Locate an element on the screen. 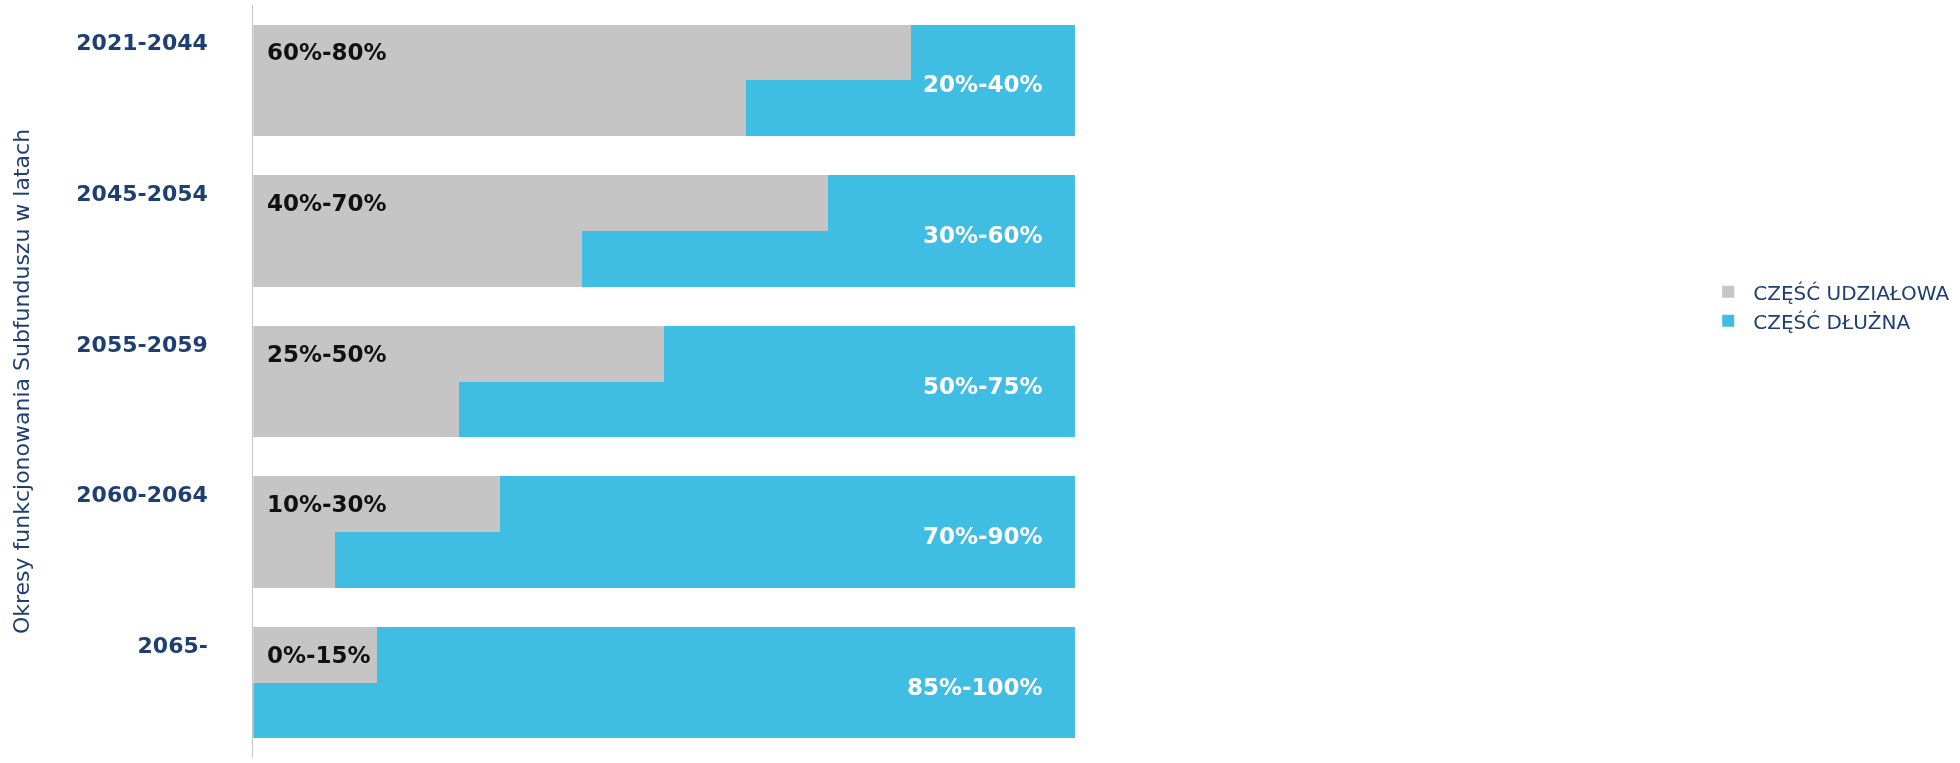 This screenshot has width=1960, height=763. annotation: 70%-90% is located at coordinates (983, 536).